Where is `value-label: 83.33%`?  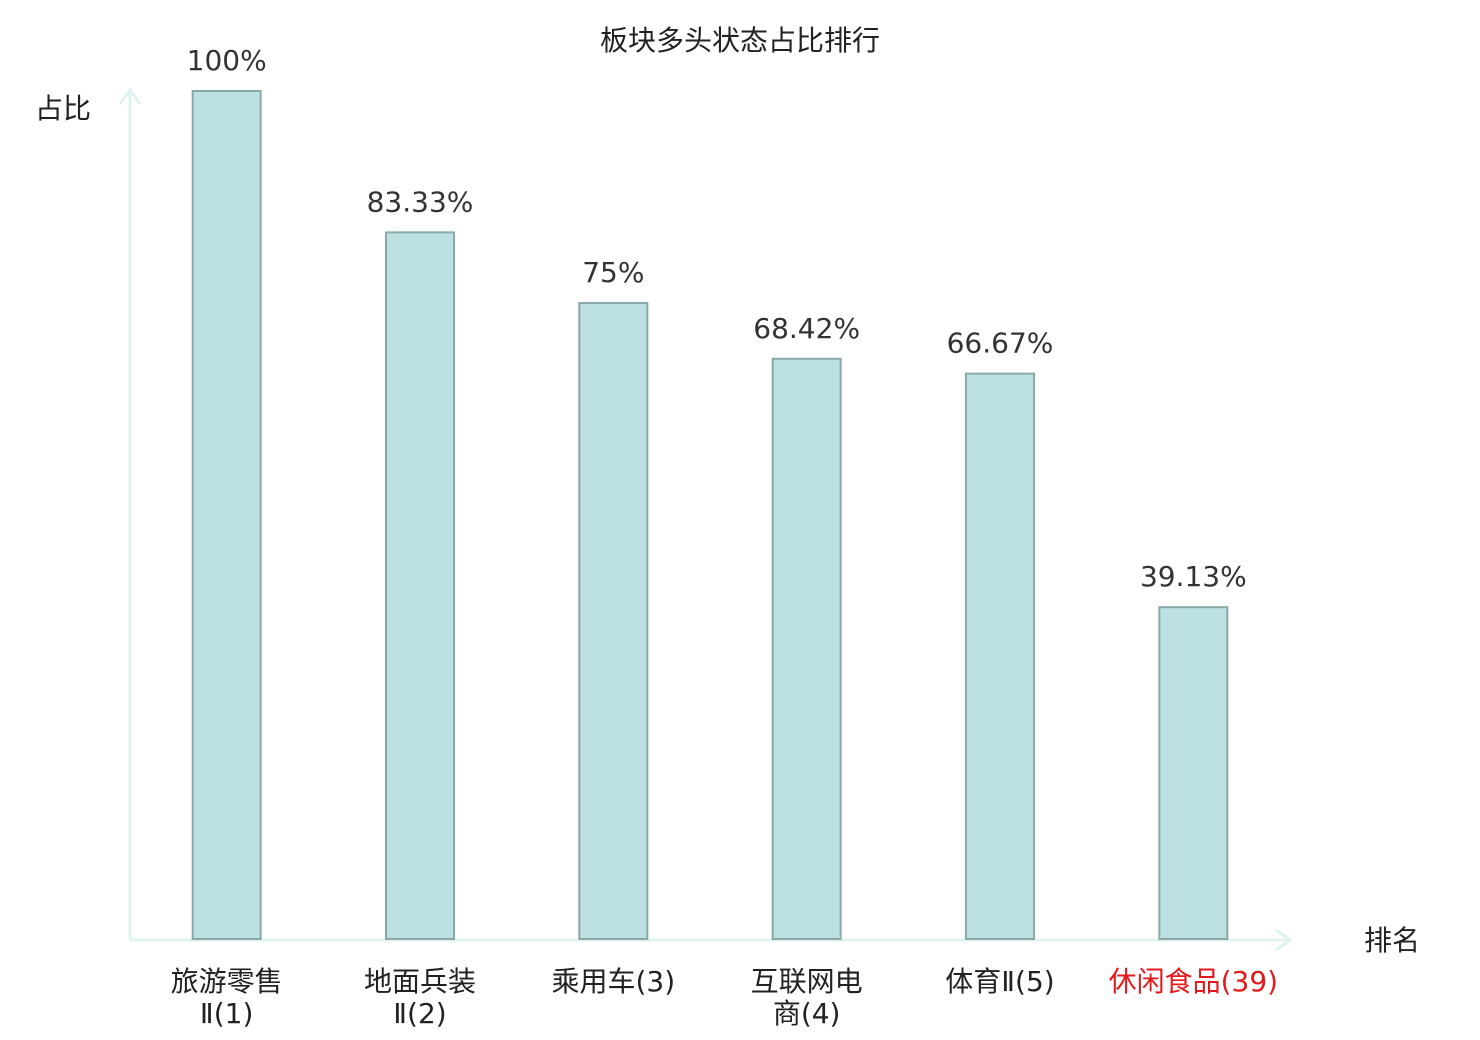
value-label: 83.33% is located at coordinates (420, 201).